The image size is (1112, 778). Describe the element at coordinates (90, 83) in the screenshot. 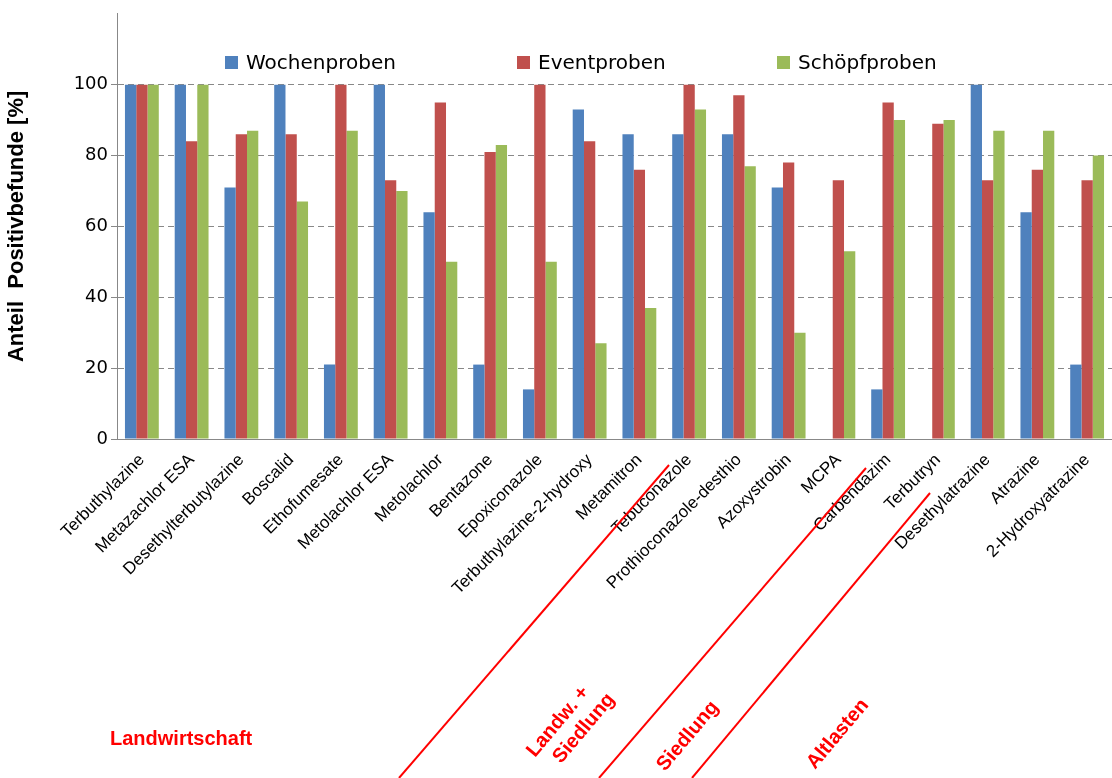

I see `y-tick-label: 100` at that location.